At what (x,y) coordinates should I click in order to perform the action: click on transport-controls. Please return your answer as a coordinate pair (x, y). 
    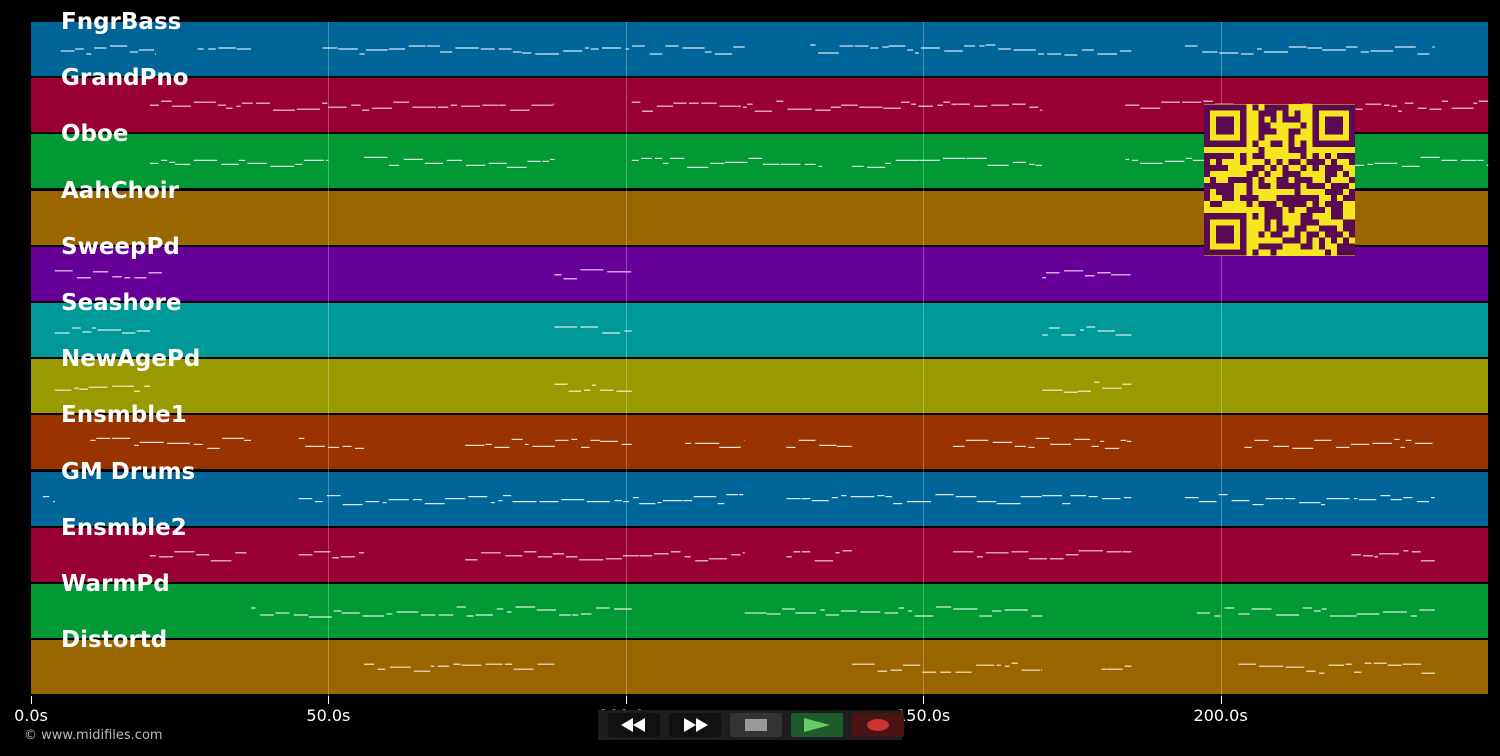
    Looking at the image, I should click on (751, 725).